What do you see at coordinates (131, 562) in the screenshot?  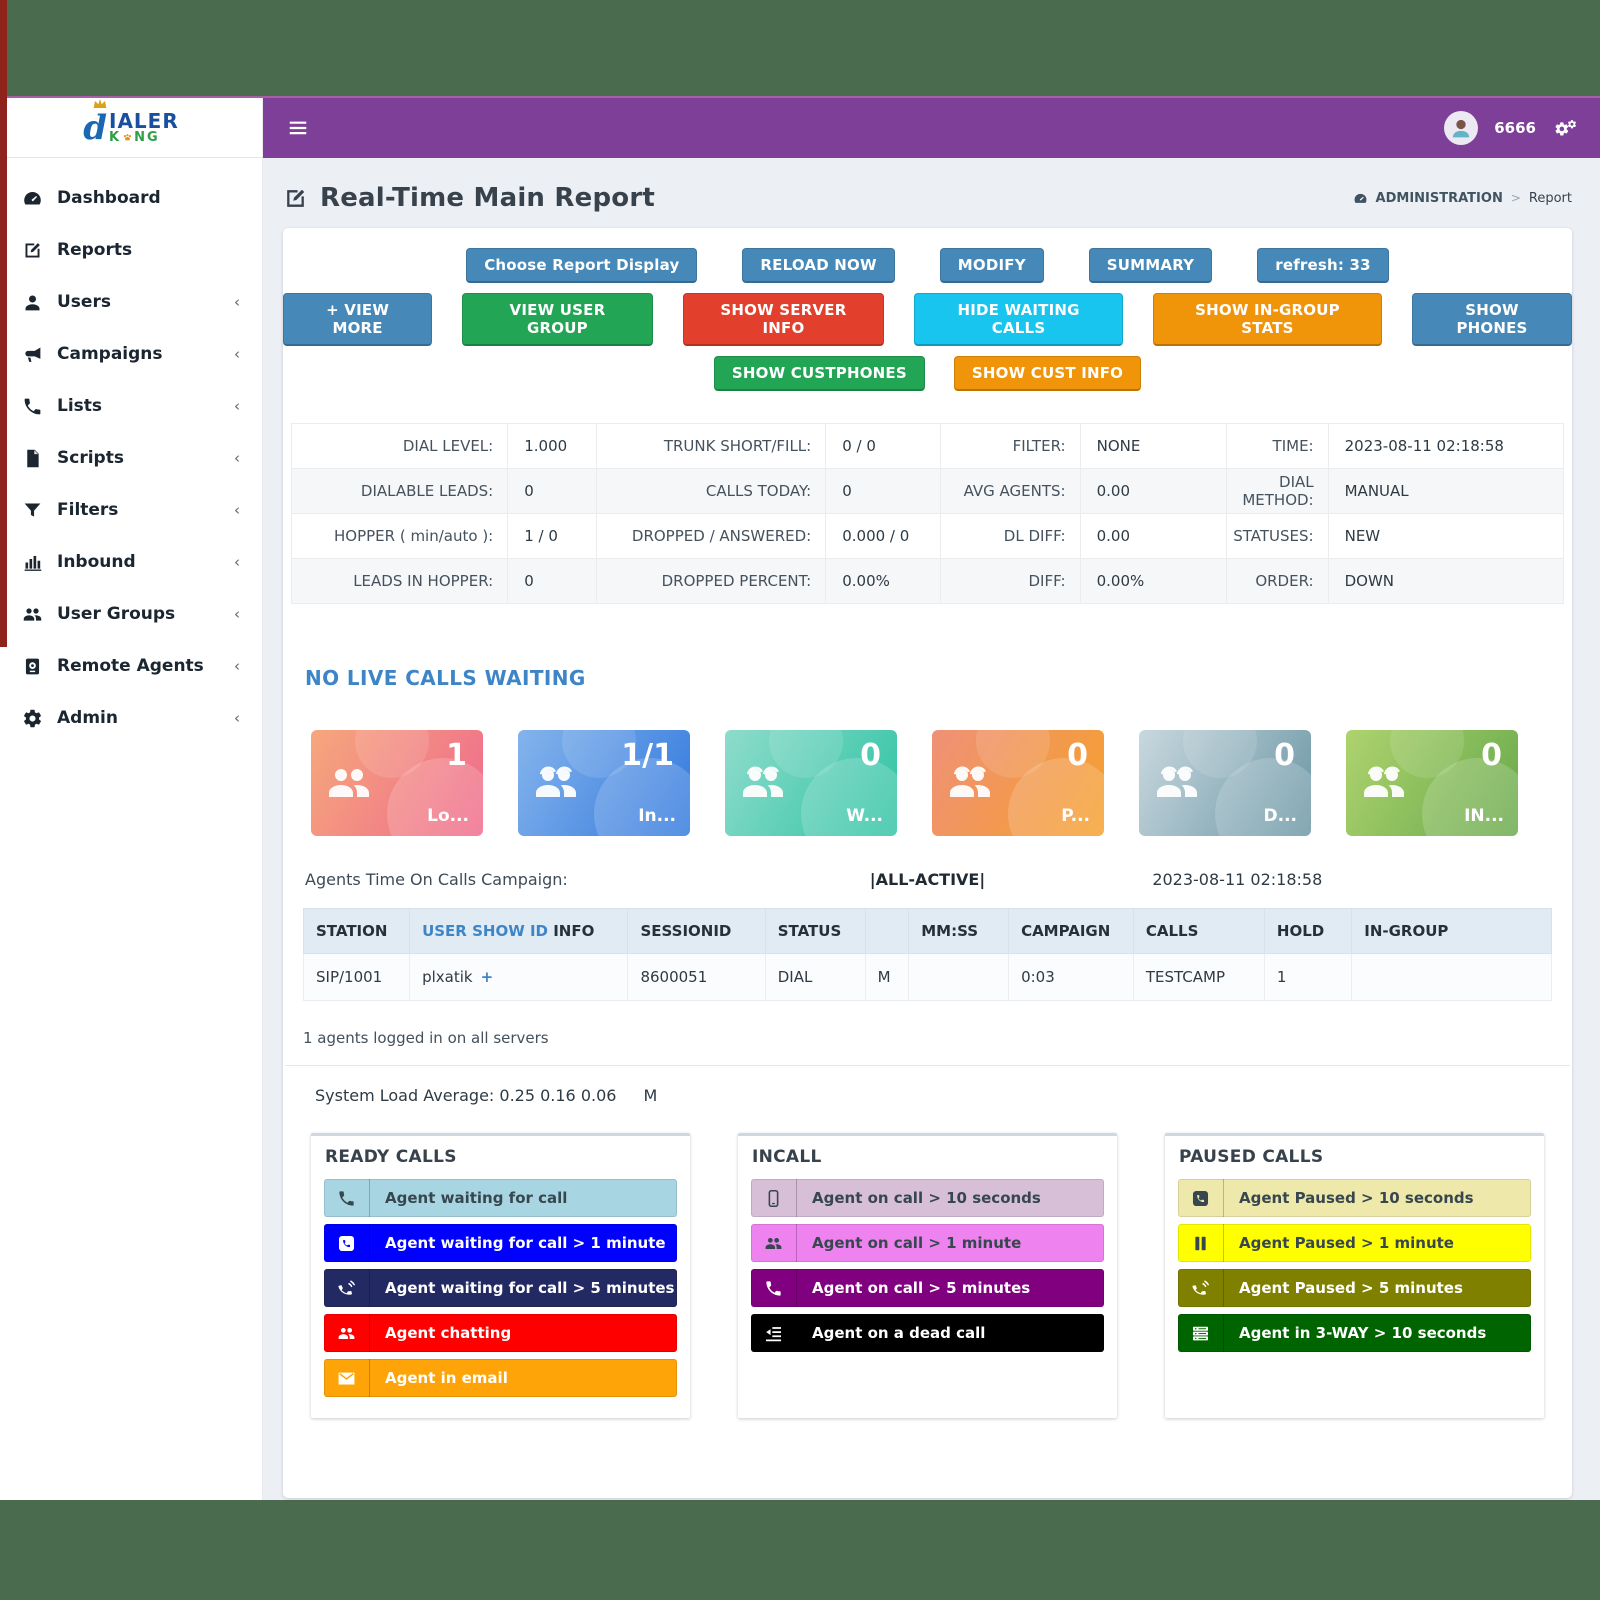 I see `sidebar-item-inbound: Inbound ‹` at bounding box center [131, 562].